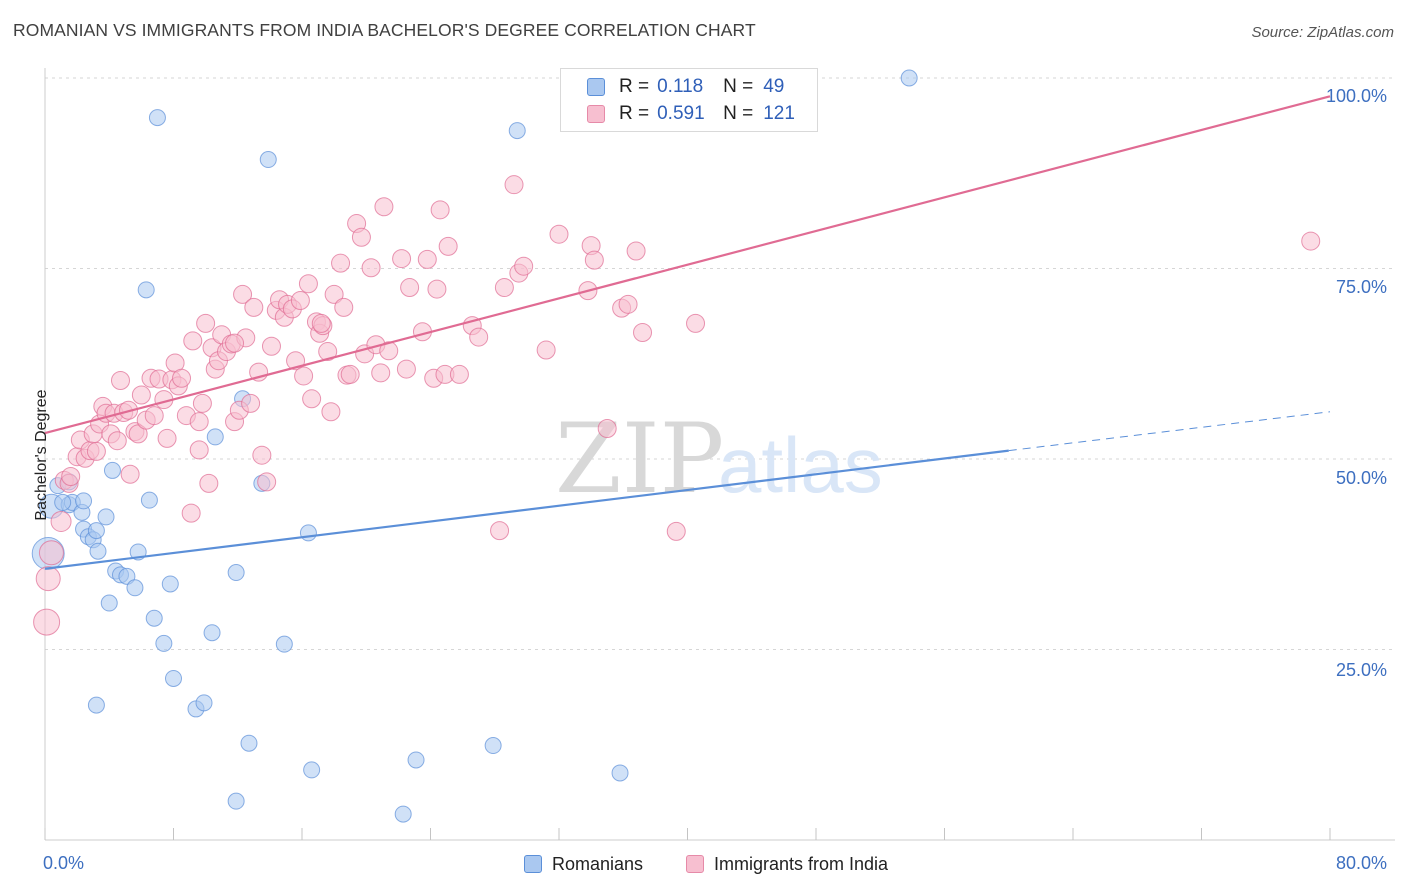 The height and width of the screenshot is (892, 1406). I want to click on trend-line-extension-romanians, so click(1169, 431).